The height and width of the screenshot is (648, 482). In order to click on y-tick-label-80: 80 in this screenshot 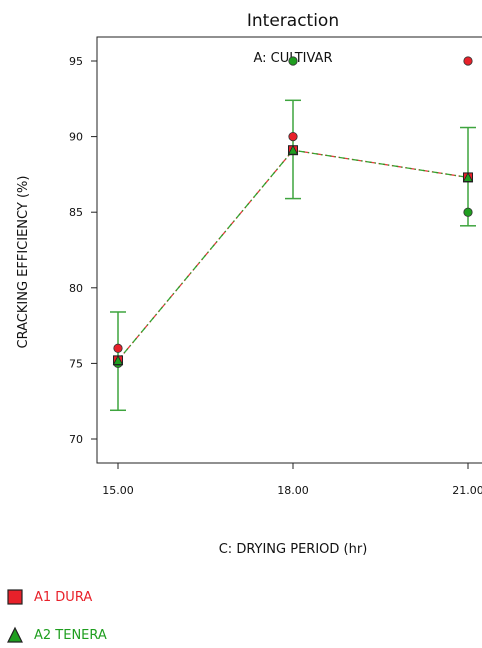, I will do `click(76, 288)`.